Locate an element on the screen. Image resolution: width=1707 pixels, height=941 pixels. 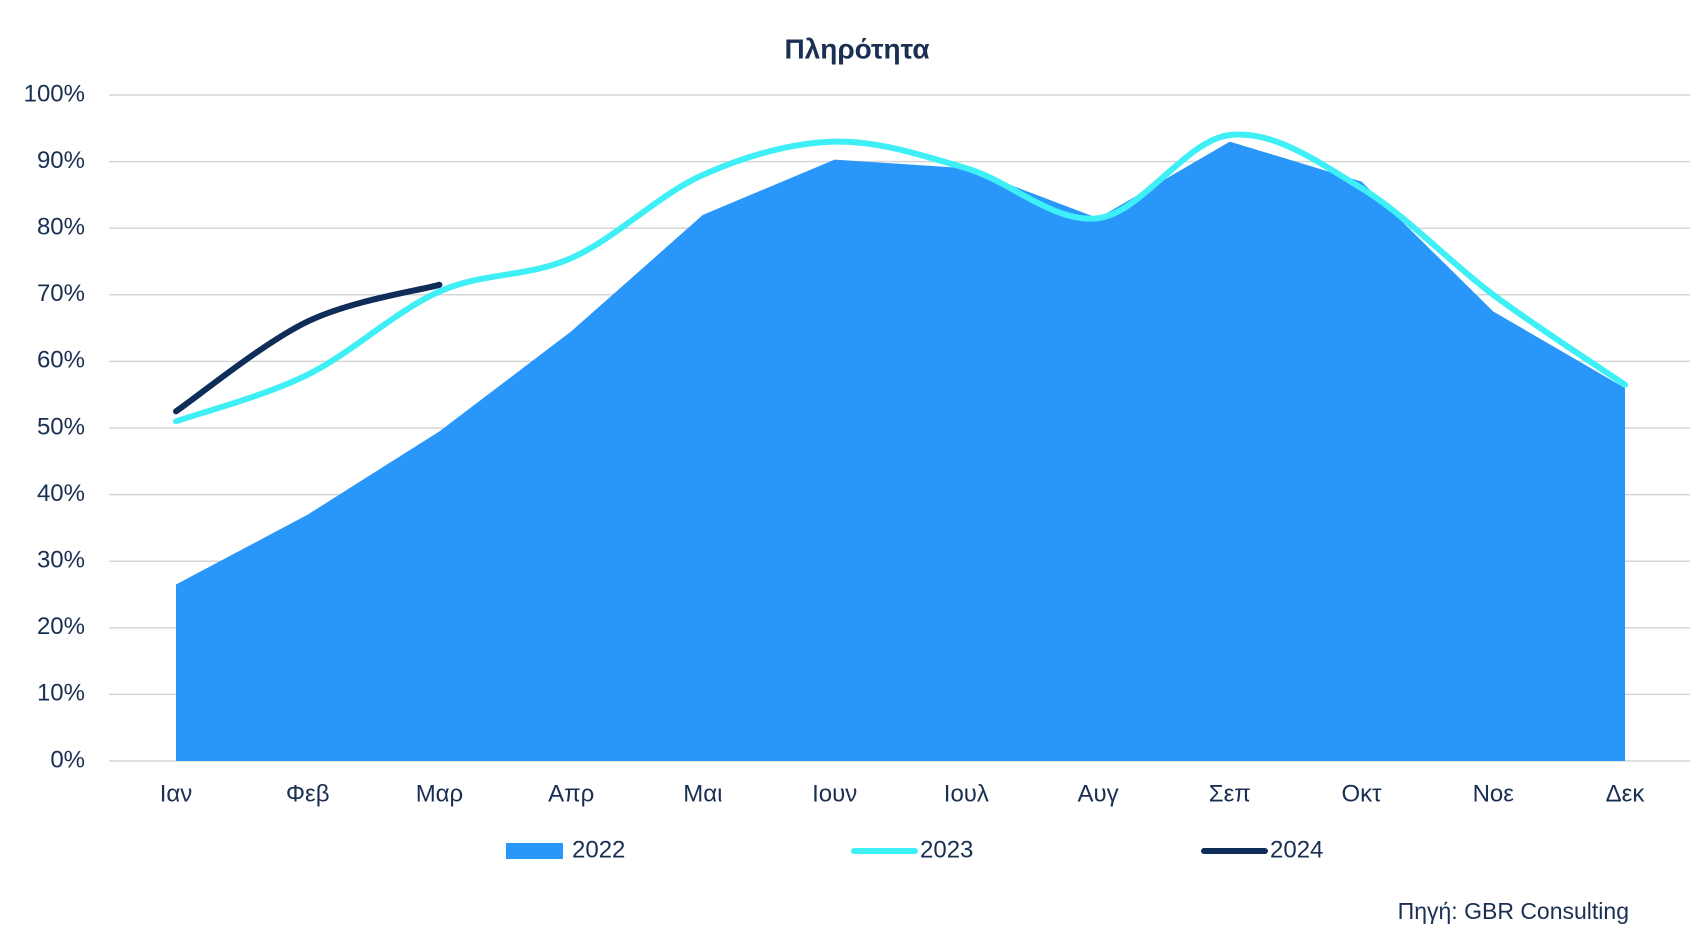
legend-swatch is located at coordinates (534, 851).